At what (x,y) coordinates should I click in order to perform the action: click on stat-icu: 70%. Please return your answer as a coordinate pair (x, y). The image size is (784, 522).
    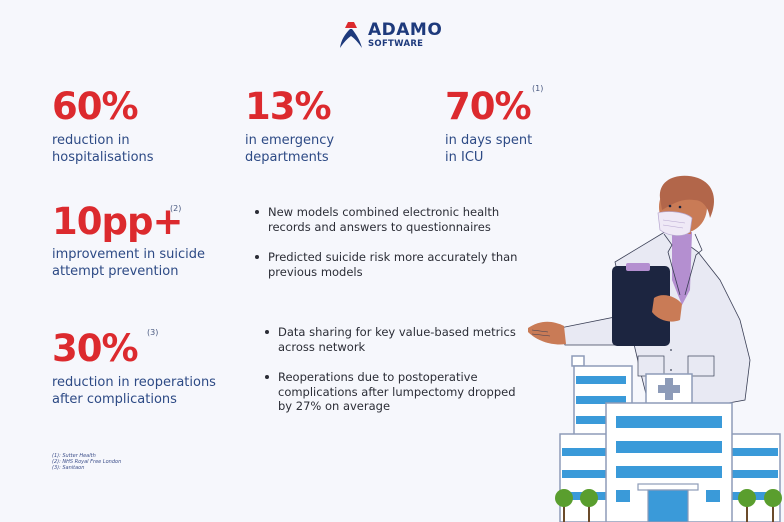
    Looking at the image, I should click on (488, 106).